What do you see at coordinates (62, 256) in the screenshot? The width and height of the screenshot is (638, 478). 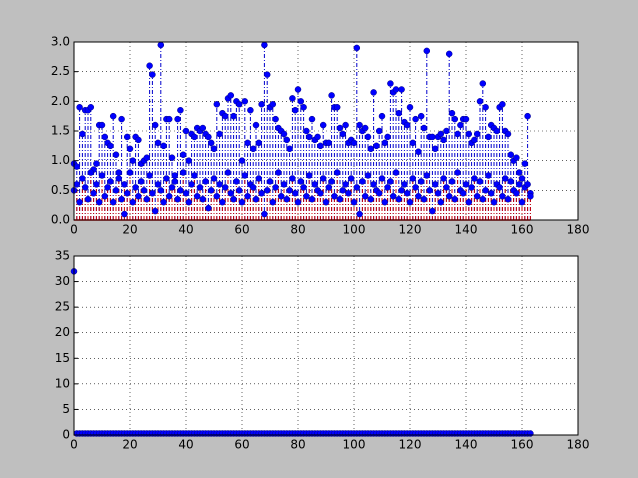 I see `y-tick-label: 35` at bounding box center [62, 256].